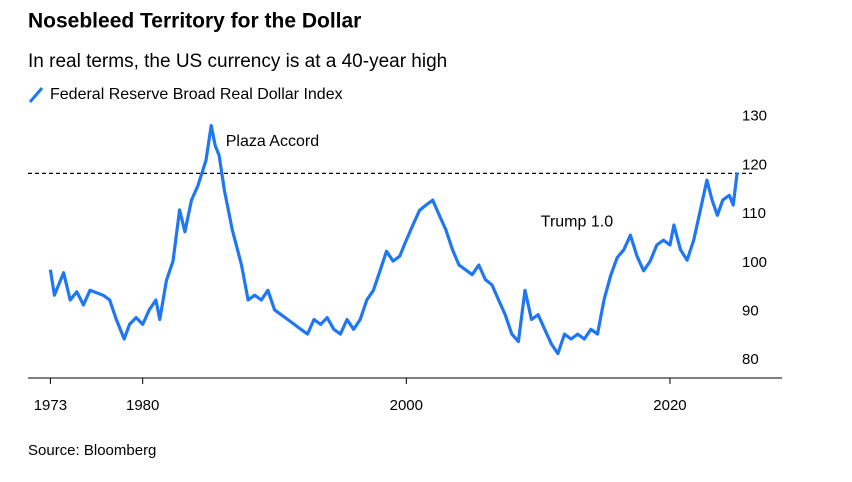 The height and width of the screenshot is (482, 852). I want to click on chart-title: Nosebleed Territory for the Dollar, so click(194, 21).